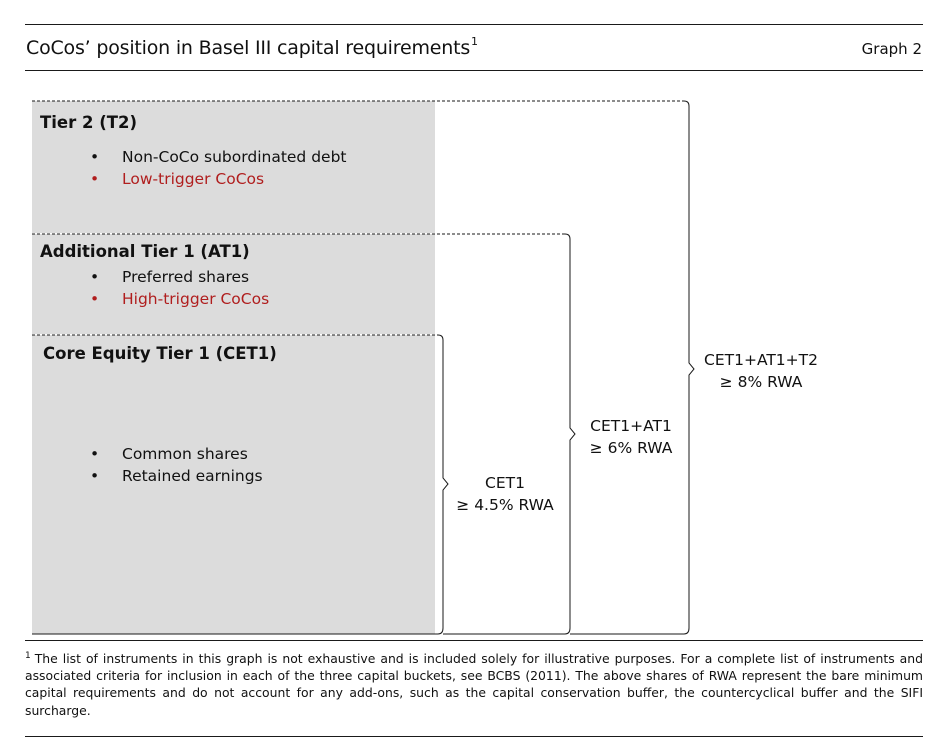 Image resolution: width=936 pixels, height=750 pixels. Describe the element at coordinates (474, 41) in the screenshot. I see `title-footnote-mark: 1` at that location.